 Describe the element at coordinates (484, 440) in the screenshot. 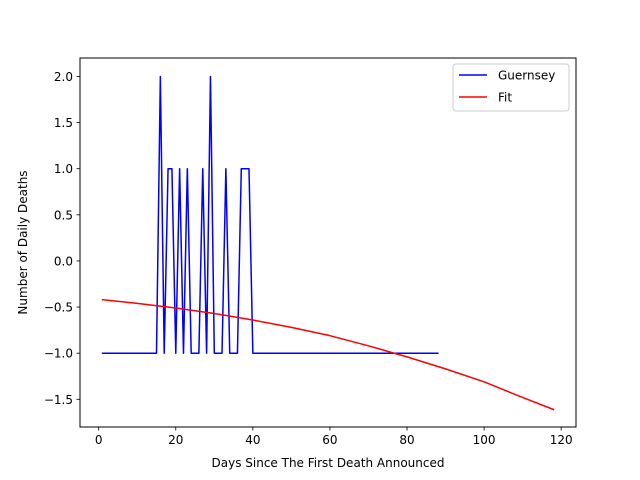

I see `x-tick-label: 100` at that location.